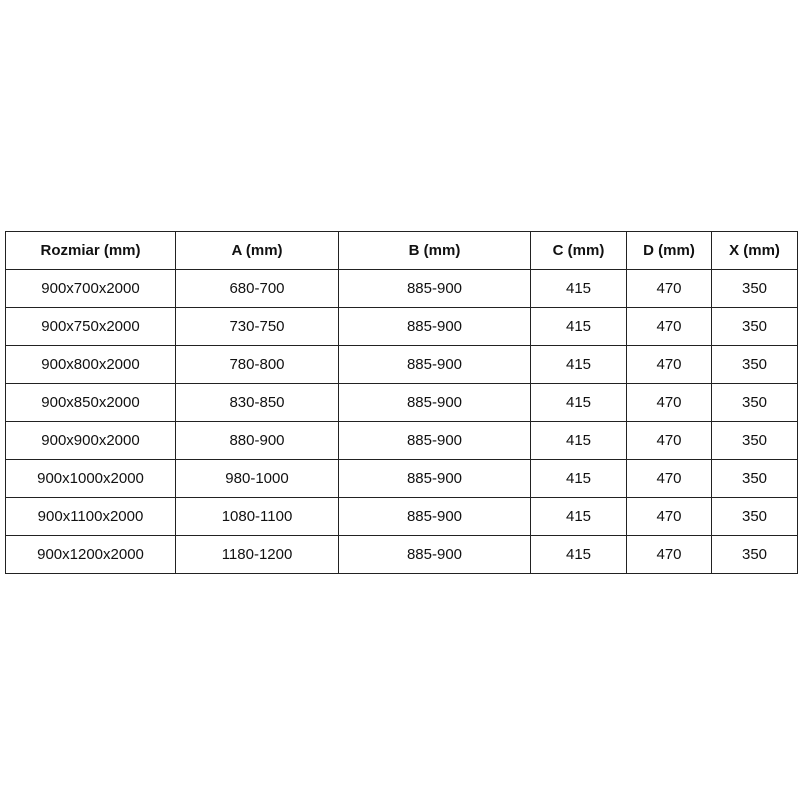 This screenshot has height=800, width=800. What do you see at coordinates (257, 402) in the screenshot?
I see `table-cell: 830-850` at bounding box center [257, 402].